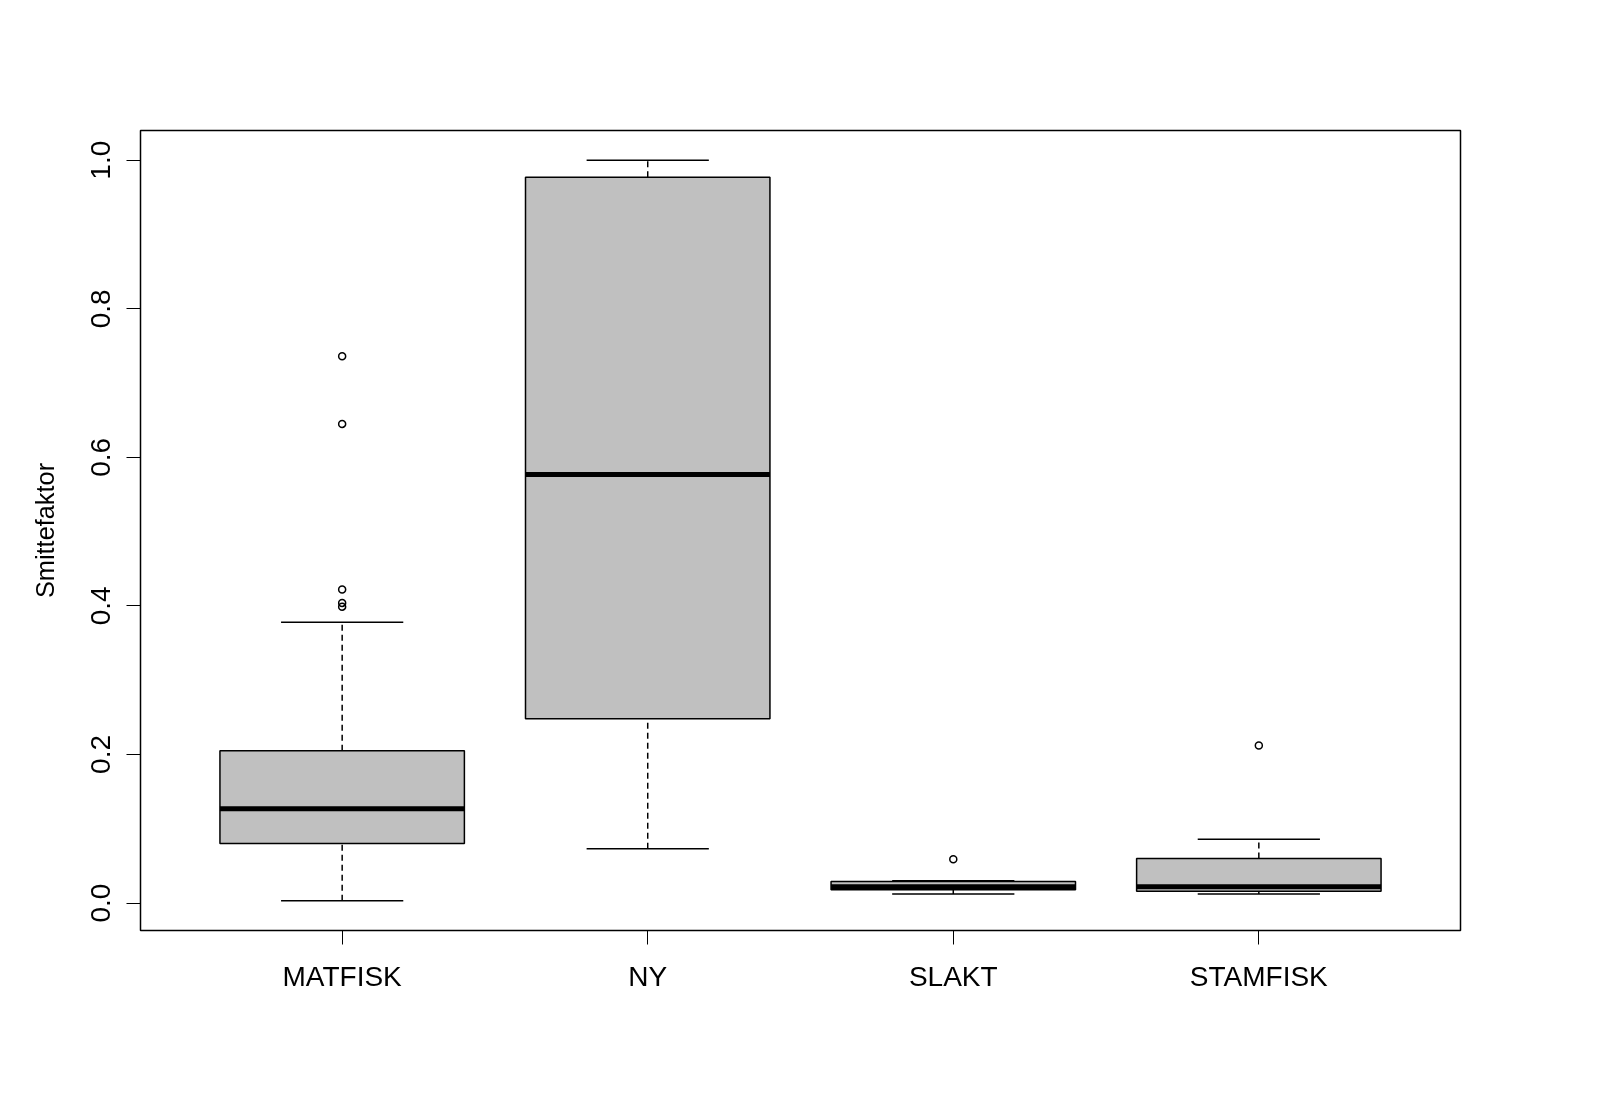 The width and height of the screenshot is (1600, 1120). Describe the element at coordinates (101, 457) in the screenshot. I see `y-tick-label: 0.6` at that location.